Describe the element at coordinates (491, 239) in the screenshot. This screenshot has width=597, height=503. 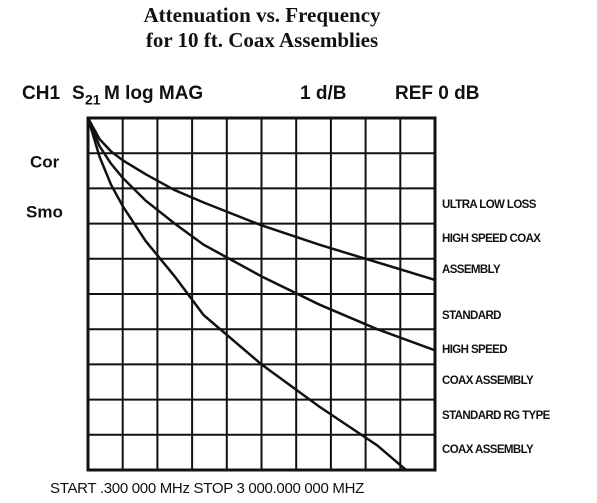
I see `legend-label: HIGH SPEED COAX` at that location.